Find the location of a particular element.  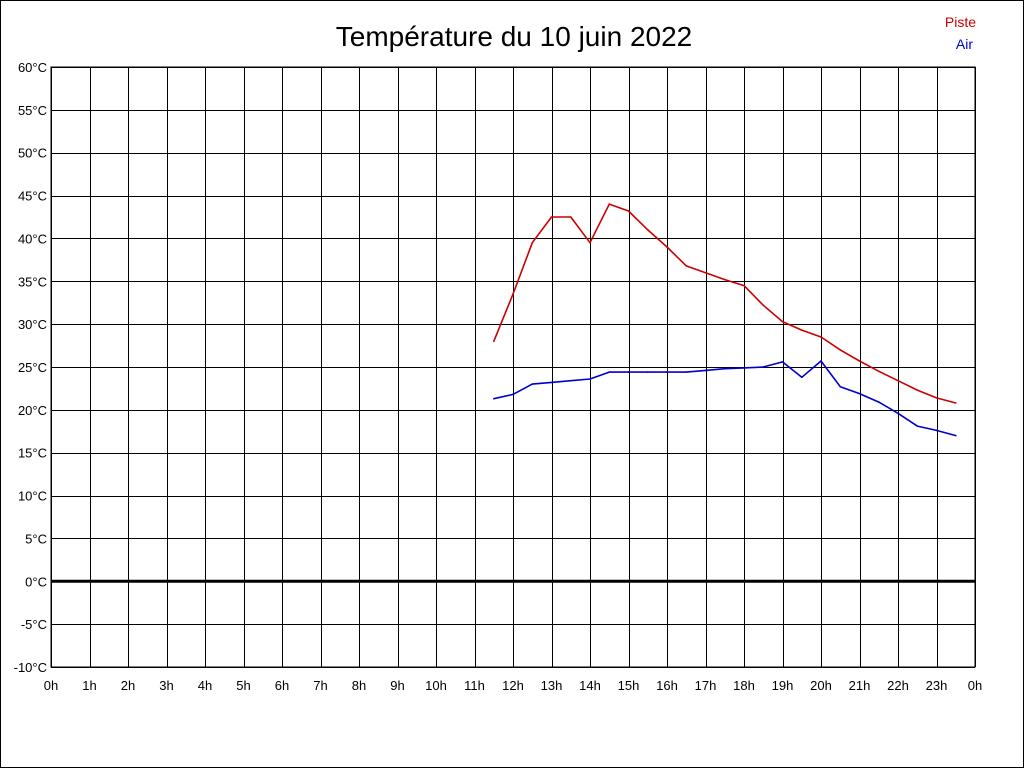

y-tick-label: 35°C is located at coordinates (32, 281).